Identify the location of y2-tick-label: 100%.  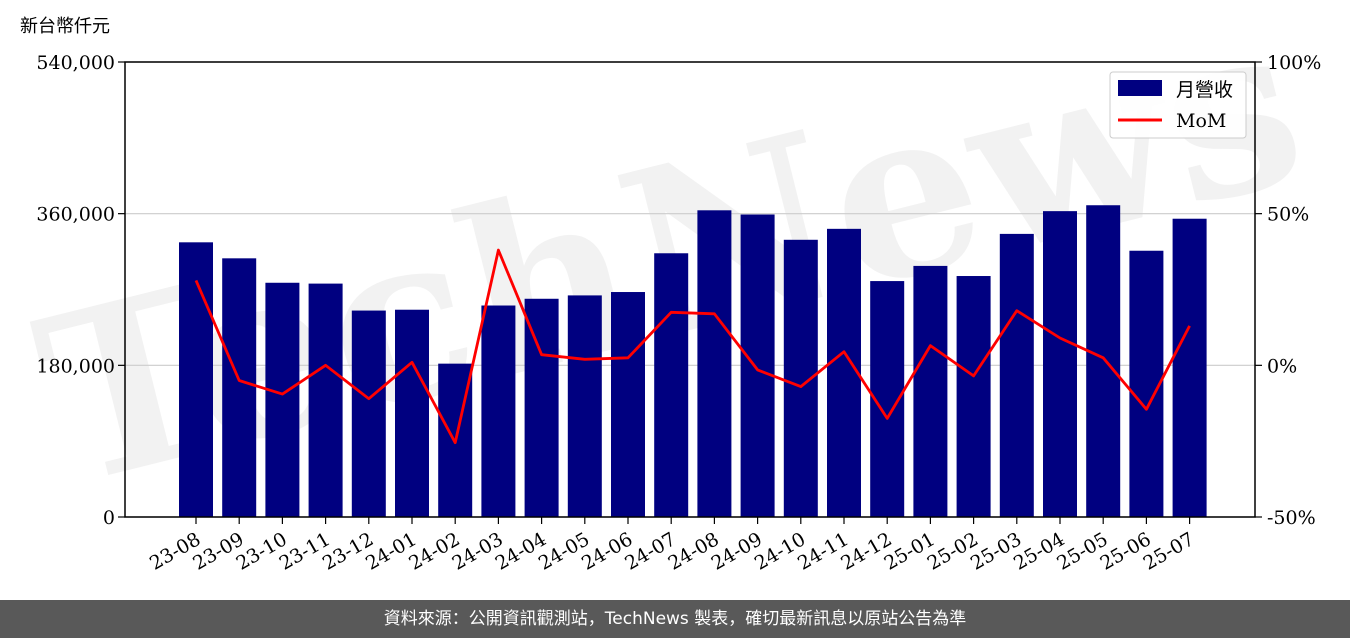
(1294, 63).